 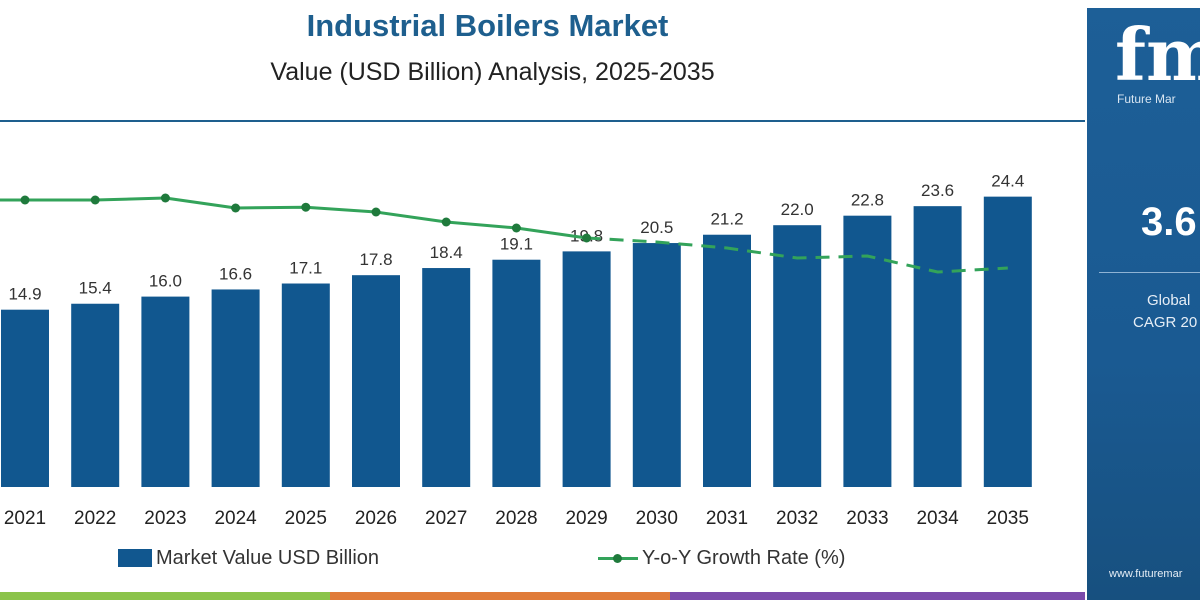 What do you see at coordinates (95, 395) in the screenshot?
I see `bar-2022` at bounding box center [95, 395].